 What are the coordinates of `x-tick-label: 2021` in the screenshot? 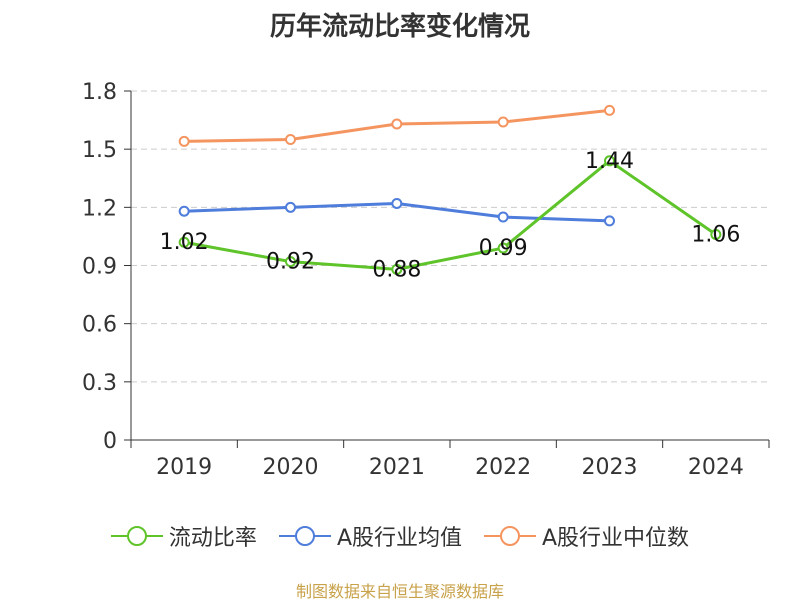 It's located at (397, 467).